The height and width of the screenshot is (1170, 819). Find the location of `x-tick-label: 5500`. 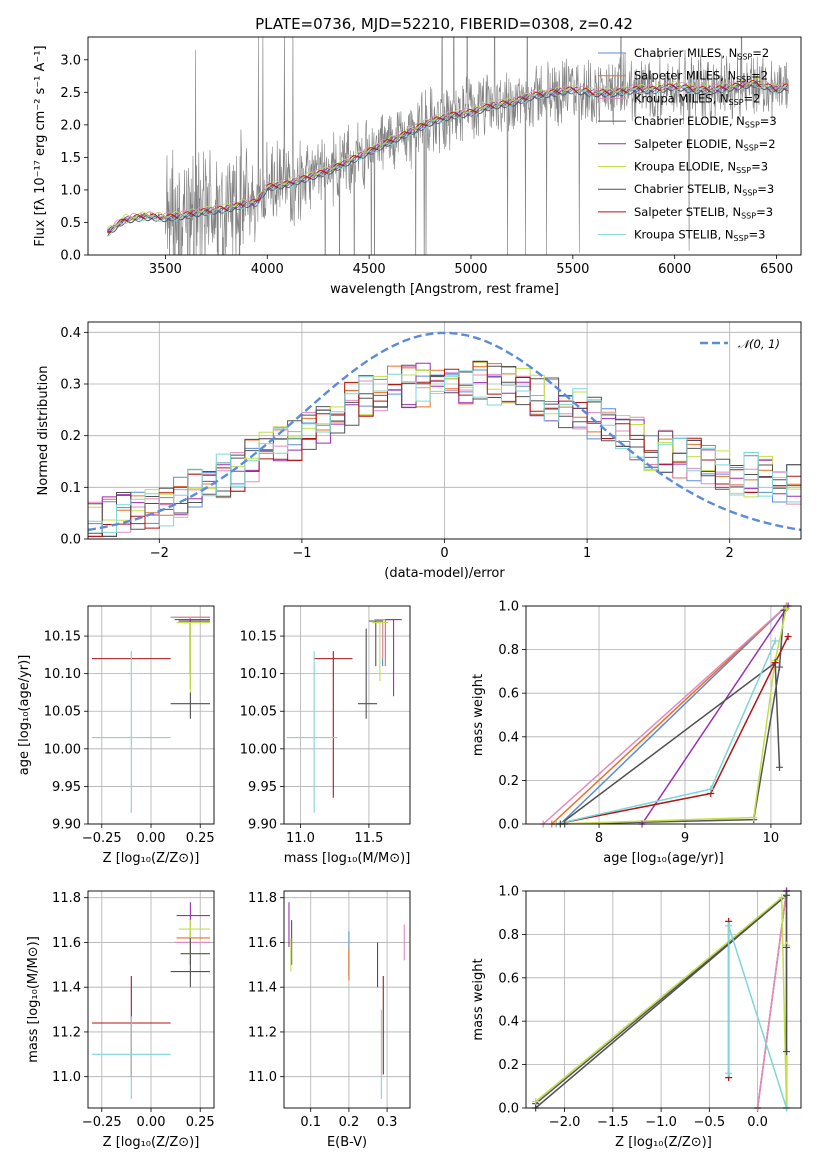

x-tick-label: 5500 is located at coordinates (572, 269).